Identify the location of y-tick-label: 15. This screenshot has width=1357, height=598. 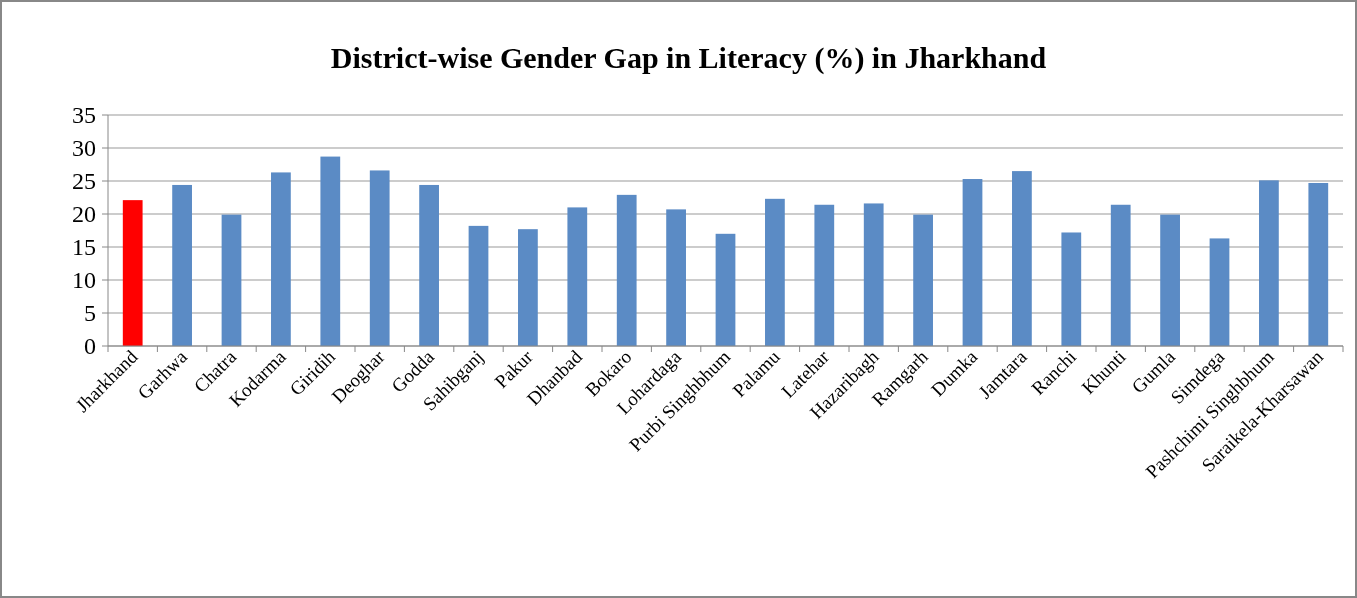
(84, 247).